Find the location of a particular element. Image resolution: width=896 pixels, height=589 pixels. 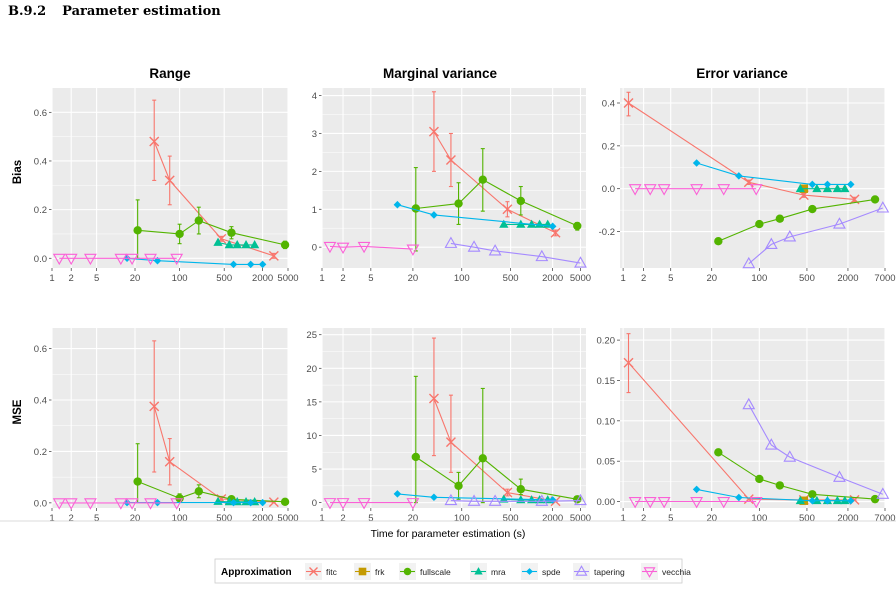

row-label-bias: Bias is located at coordinates (18, 172).